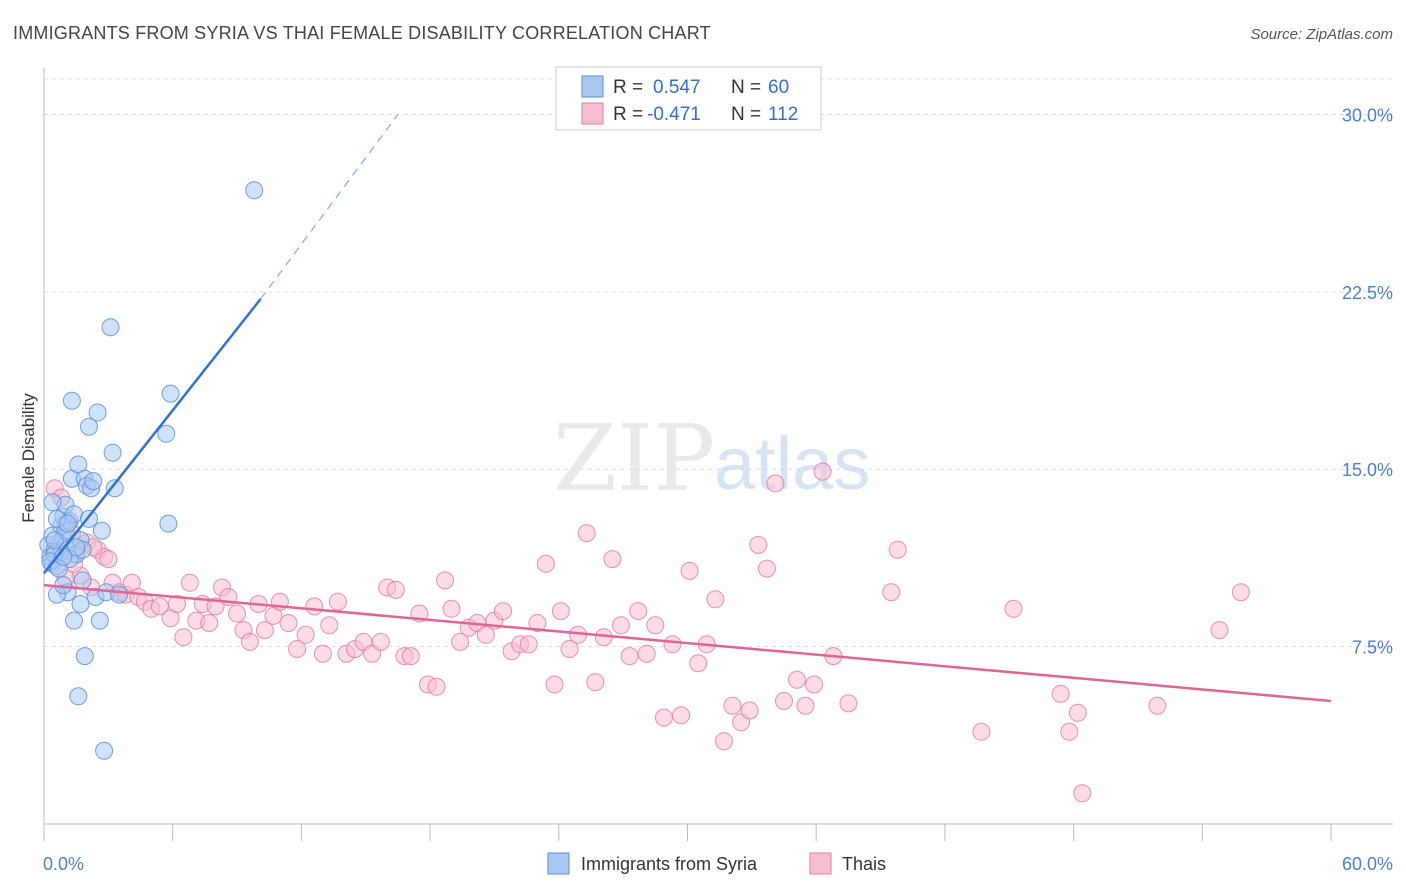  What do you see at coordinates (1367, 864) in the screenshot?
I see `x-tick-label-max: 60.0%` at bounding box center [1367, 864].